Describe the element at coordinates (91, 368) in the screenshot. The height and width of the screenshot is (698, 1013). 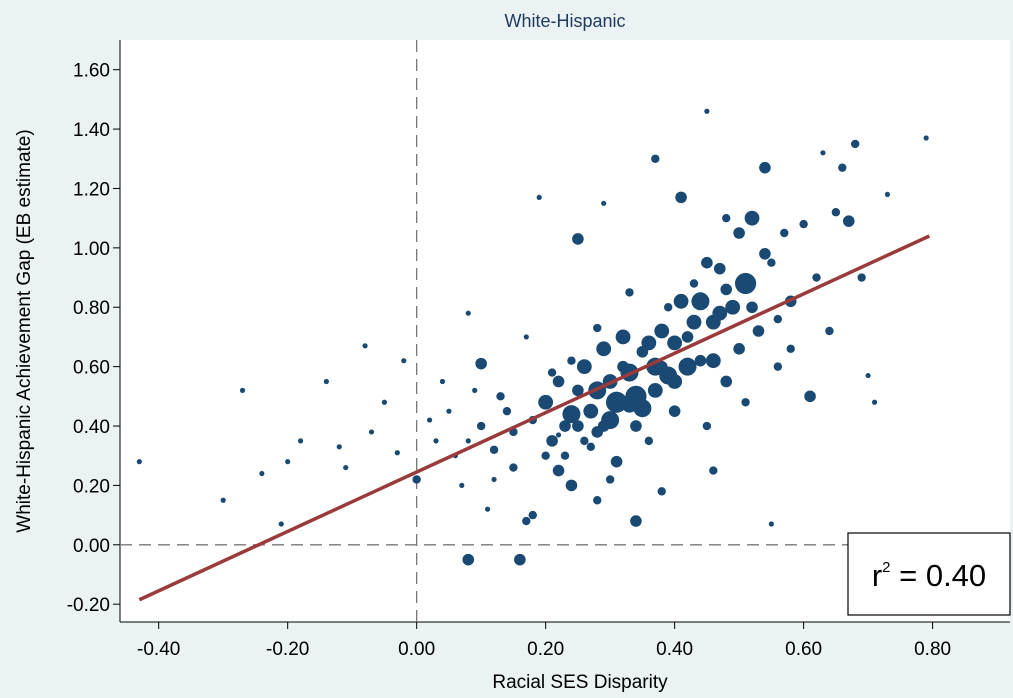
I see `y-tick-label: 0.60` at that location.